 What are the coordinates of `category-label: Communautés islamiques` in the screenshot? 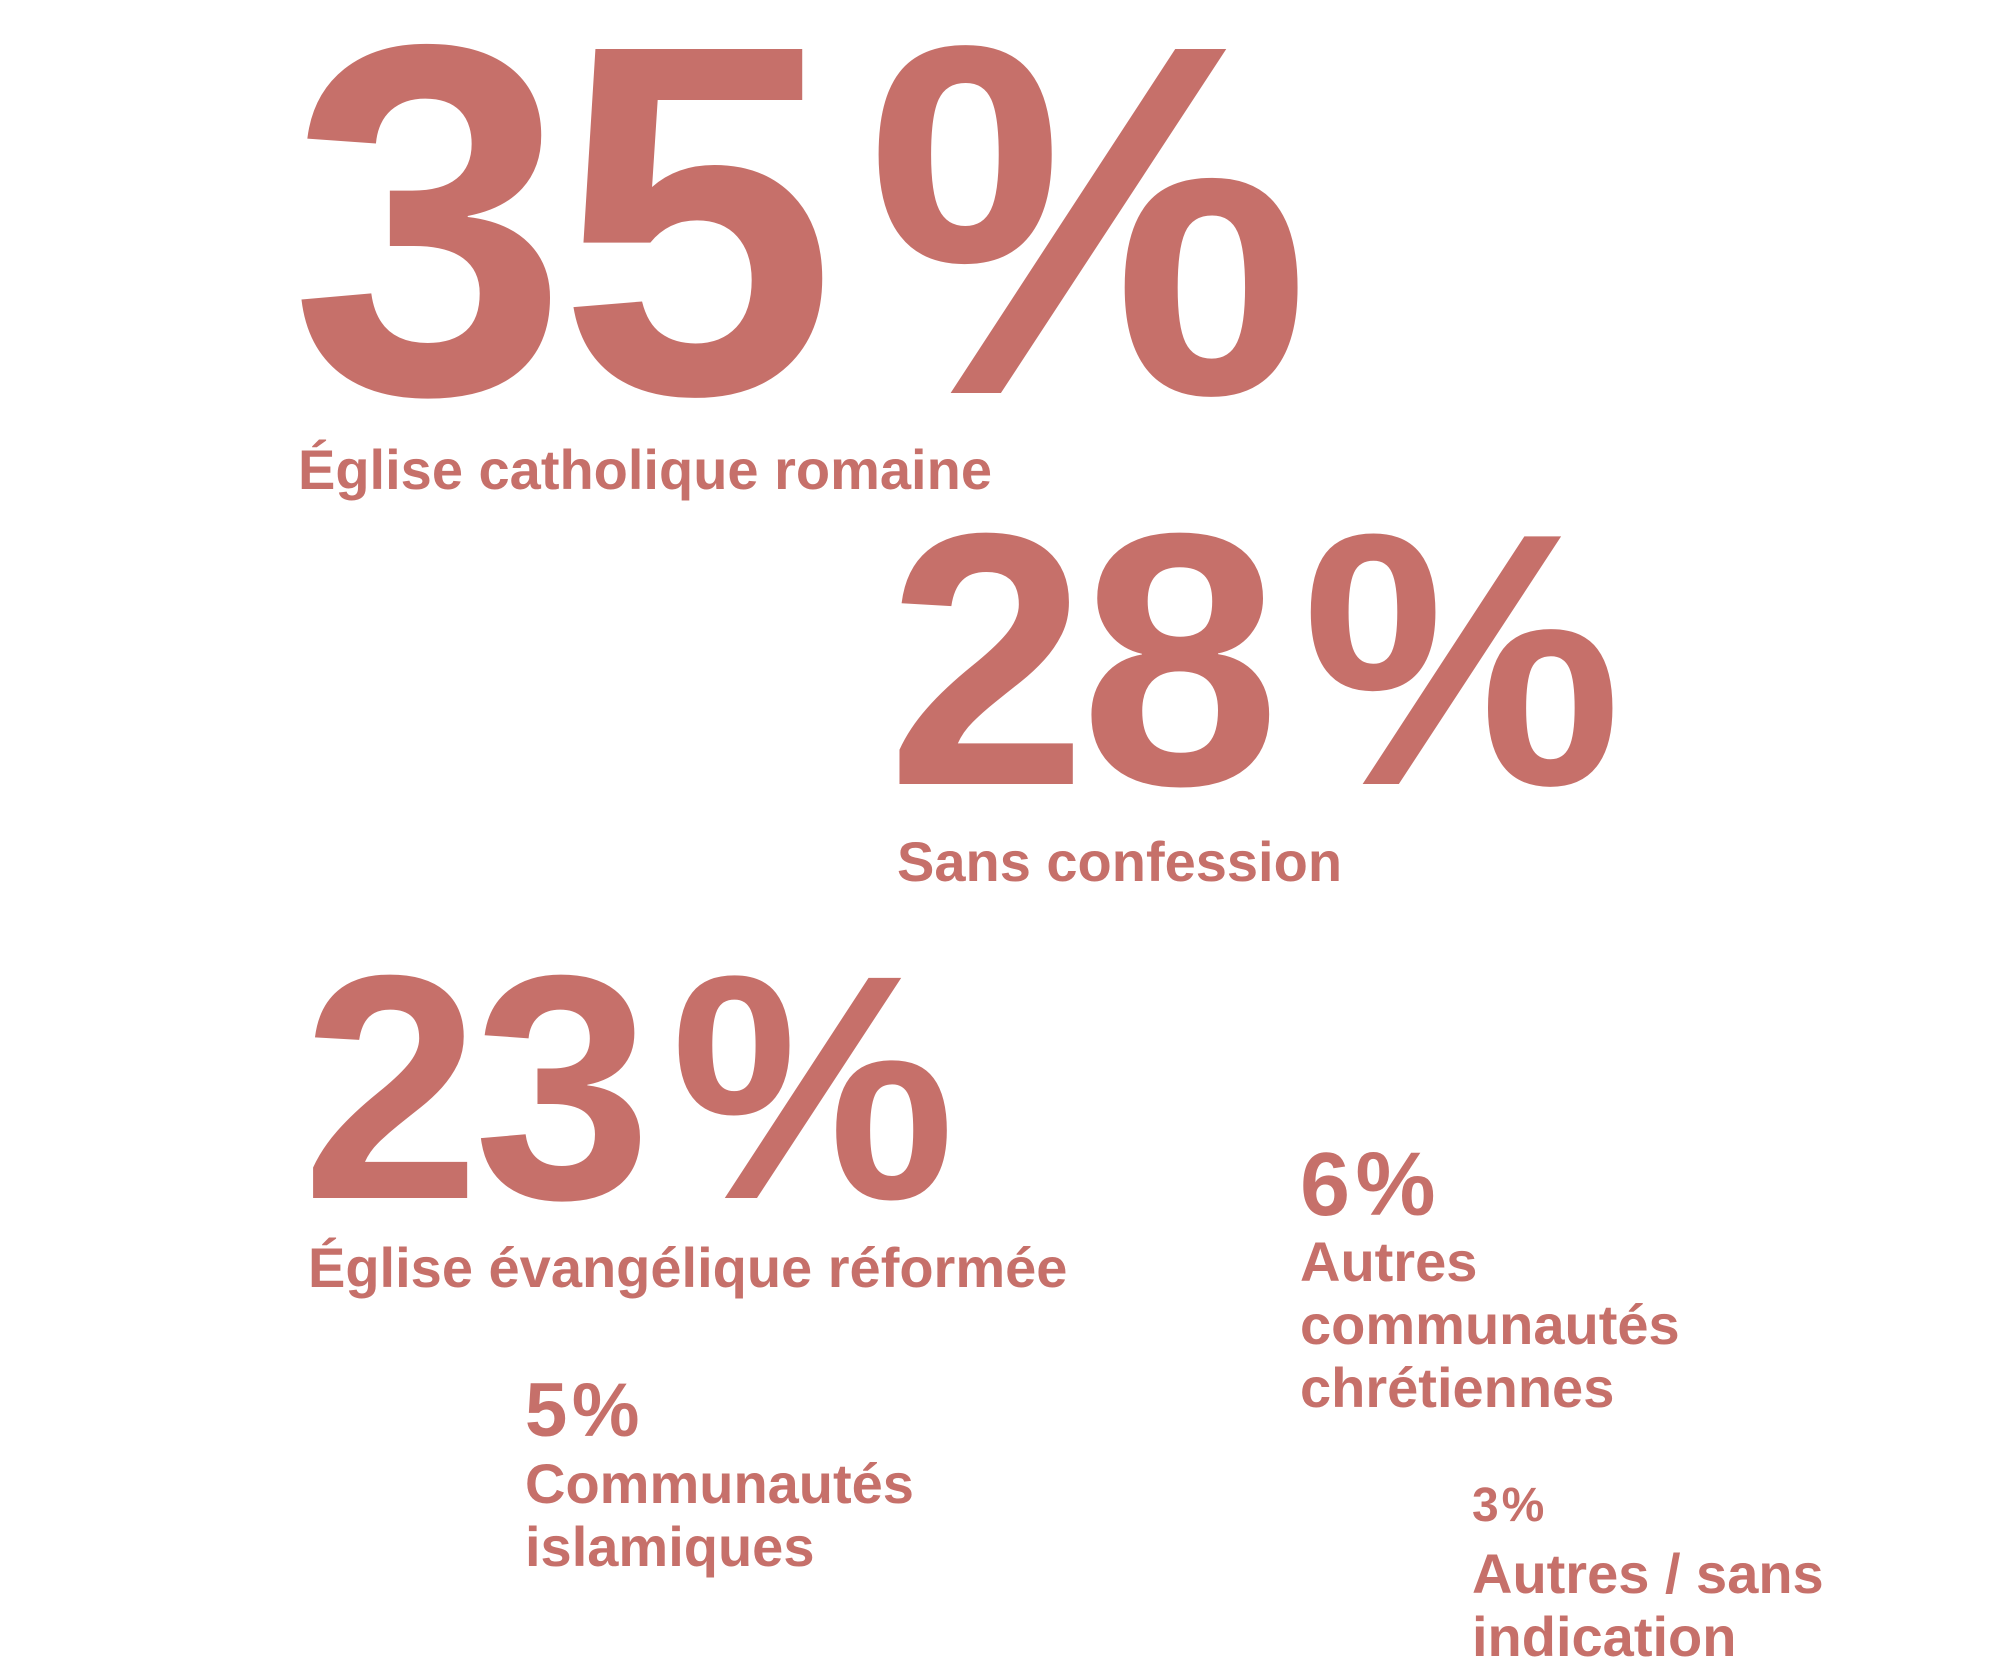 It's located at (719, 1515).